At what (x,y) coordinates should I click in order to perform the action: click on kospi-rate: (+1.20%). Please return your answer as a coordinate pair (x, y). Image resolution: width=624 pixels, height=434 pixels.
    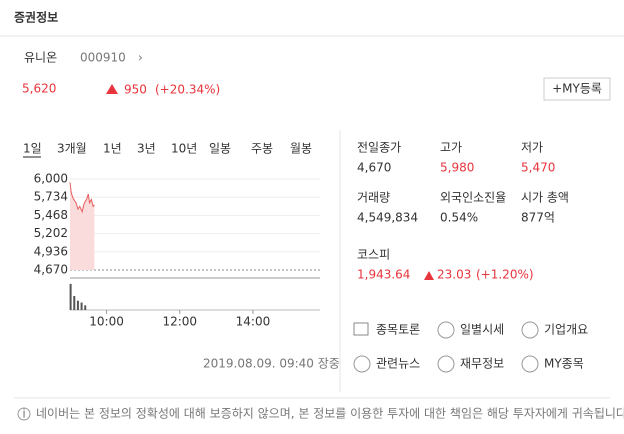
    Looking at the image, I should click on (505, 275).